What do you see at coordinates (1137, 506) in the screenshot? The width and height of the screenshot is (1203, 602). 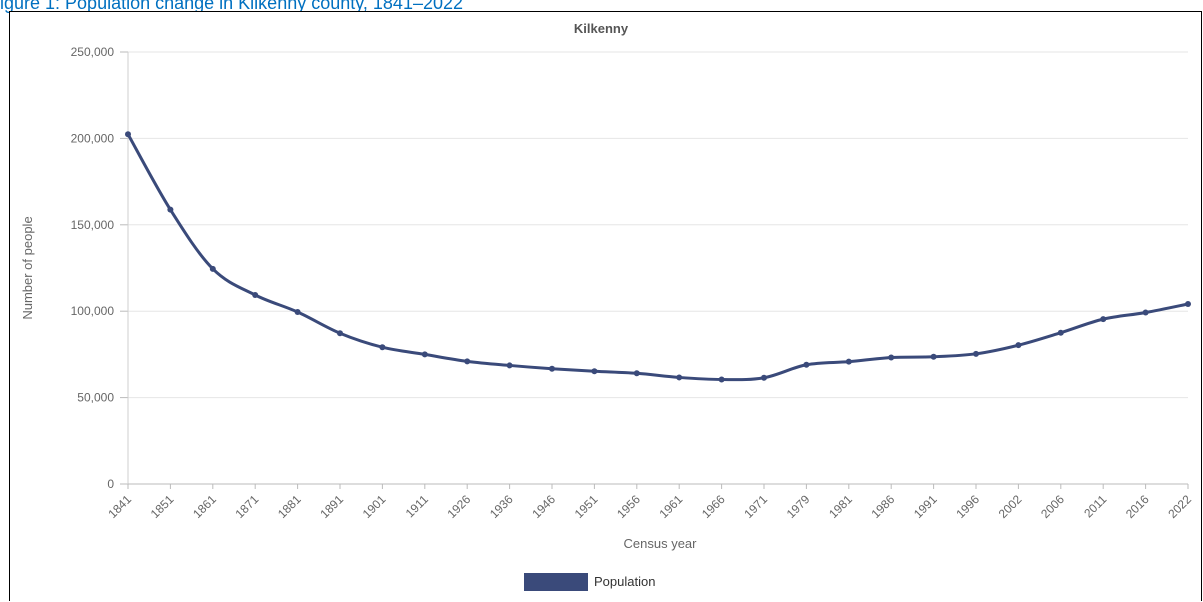 I see `x-tick-label: 2016` at bounding box center [1137, 506].